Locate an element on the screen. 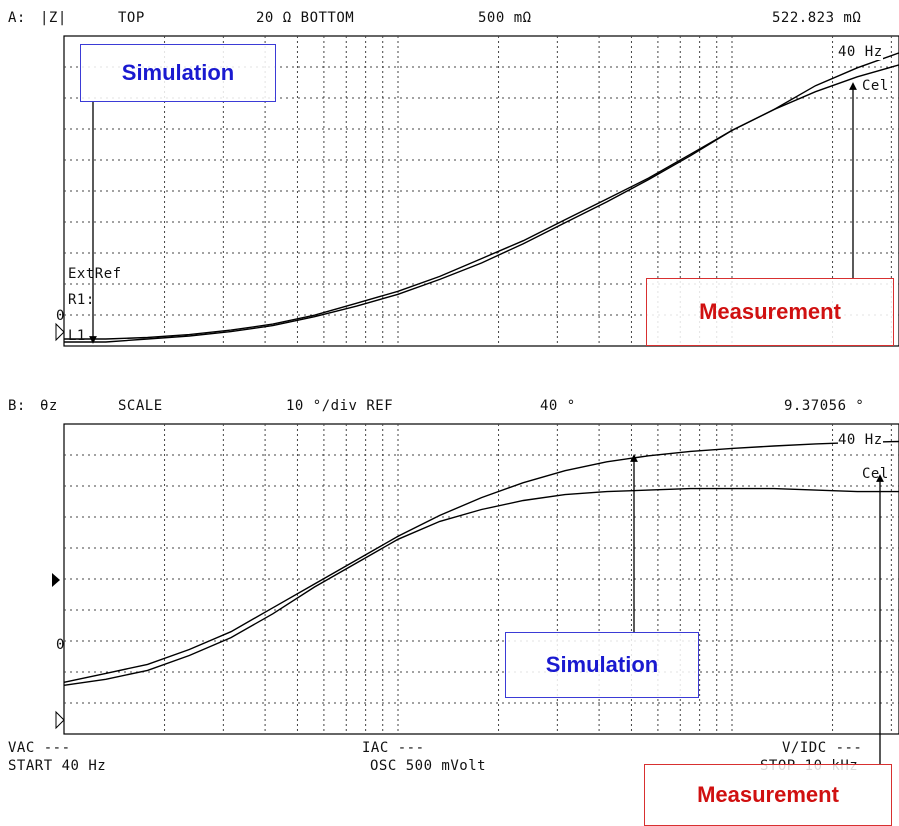 The height and width of the screenshot is (826, 899). panel-b-ref-value: 40 ° is located at coordinates (558, 406).